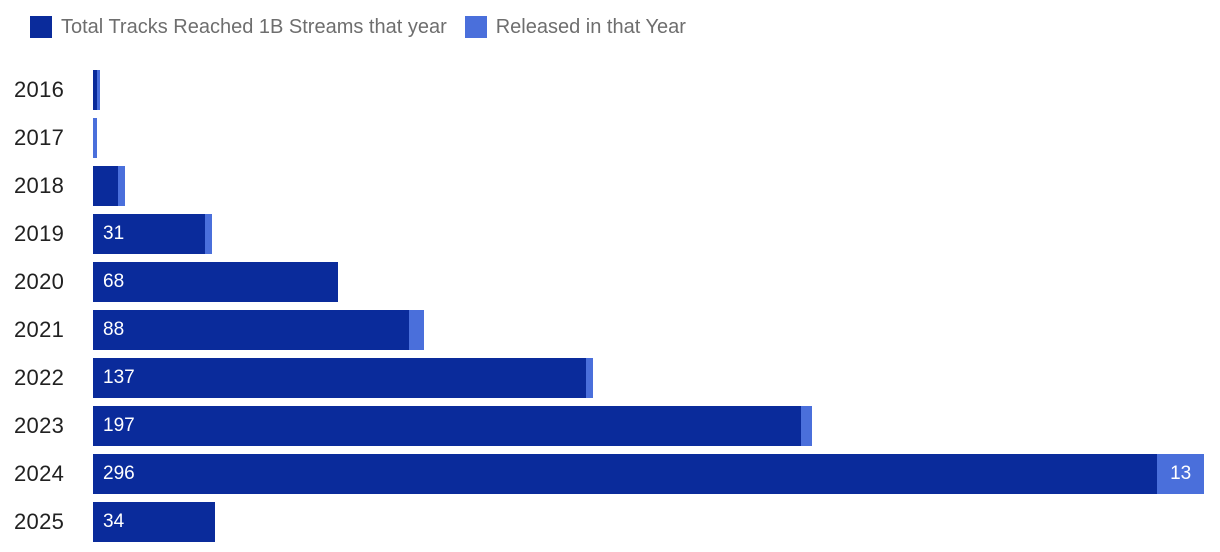  What do you see at coordinates (149, 234) in the screenshot?
I see `bar-segment-total-tracks: 31` at bounding box center [149, 234].